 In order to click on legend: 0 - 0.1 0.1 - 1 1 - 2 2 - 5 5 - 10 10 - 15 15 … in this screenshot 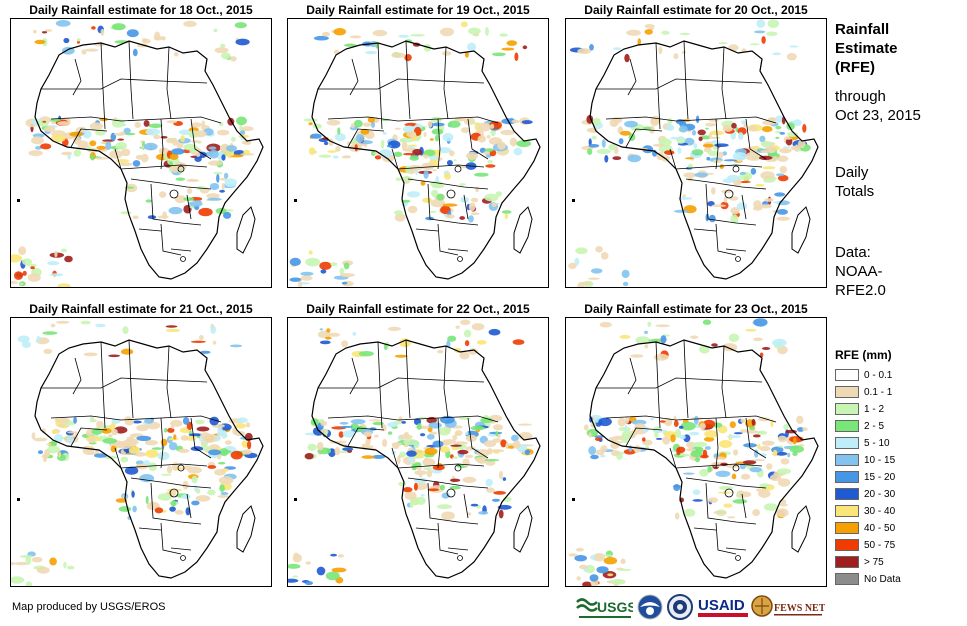, I will do `click(890, 477)`.